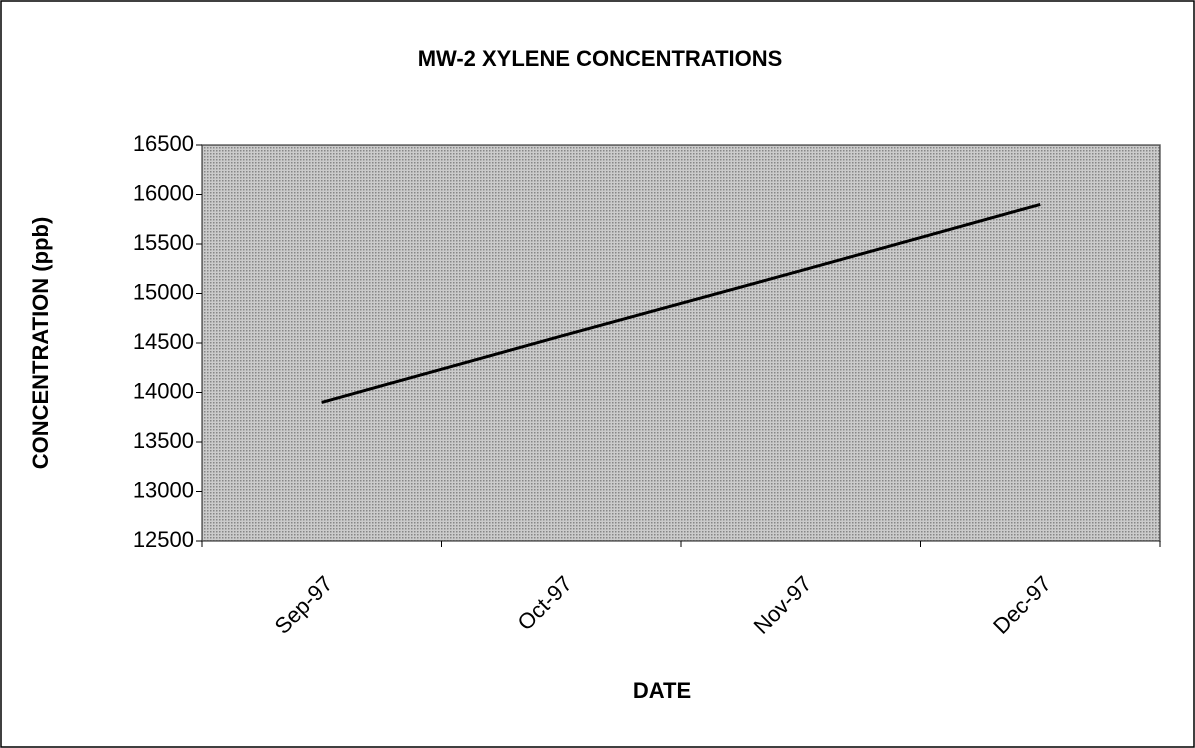  I want to click on chart-title: MW-2 XYLENE CONCENTRATIONS, so click(600, 58).